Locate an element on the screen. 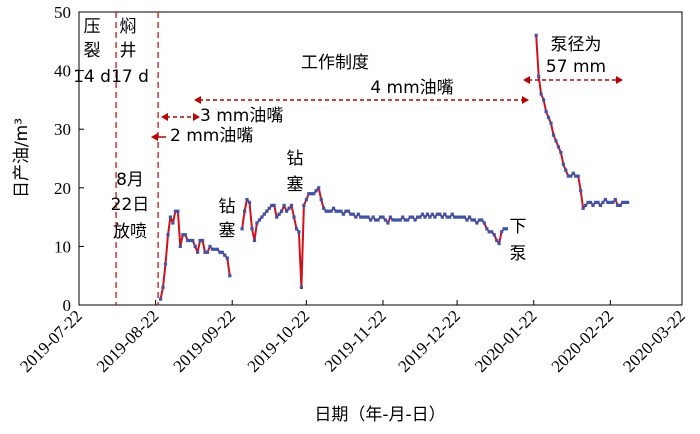 Image resolution: width=700 pixels, height=434 pixels. label-57mm: 57 mm is located at coordinates (576, 67).